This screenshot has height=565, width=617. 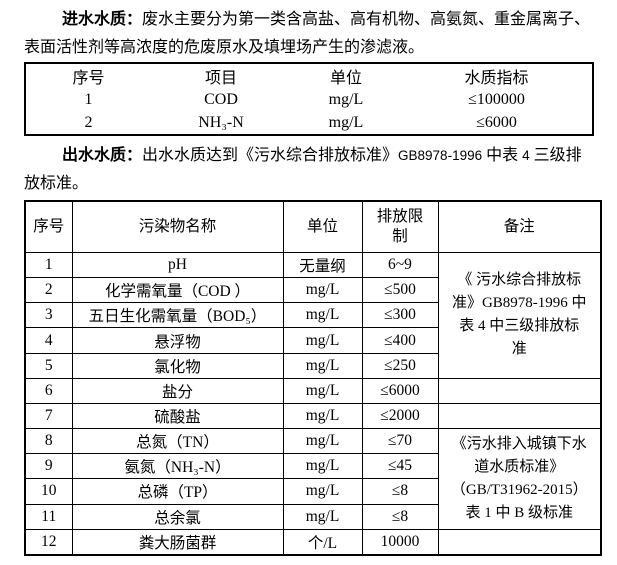 I want to click on table-row: 11 总余氯 mg/L ≤8, so click(x=312, y=516).